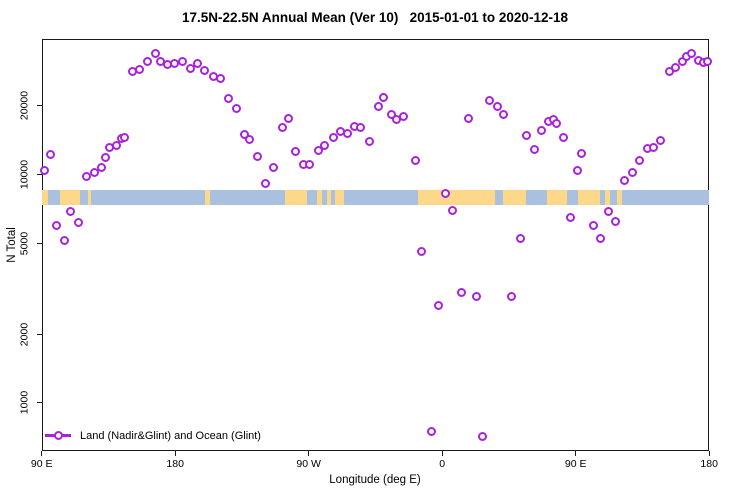  What do you see at coordinates (24, 334) in the screenshot?
I see `y-axis-tick-label: 2000` at bounding box center [24, 334].